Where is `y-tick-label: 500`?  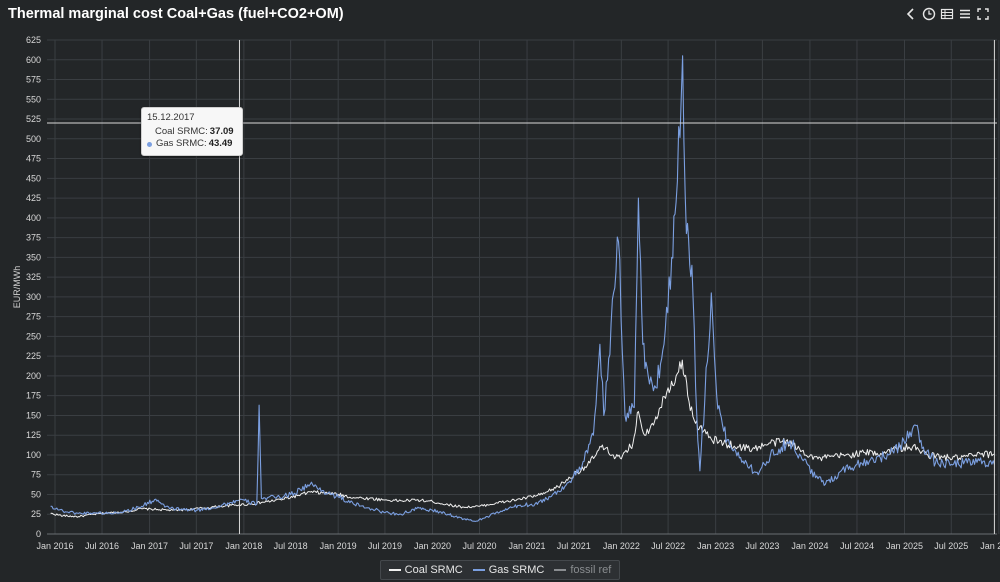
y-tick-label: 500 is located at coordinates (33, 139).